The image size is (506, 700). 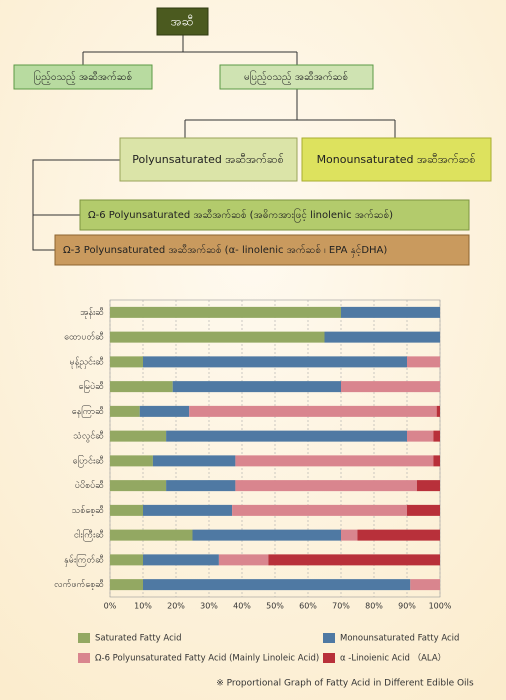 I want to click on node-label: မပြည့်ဝသည့် အဆီအက်ဆစ်, so click(x=296, y=77).